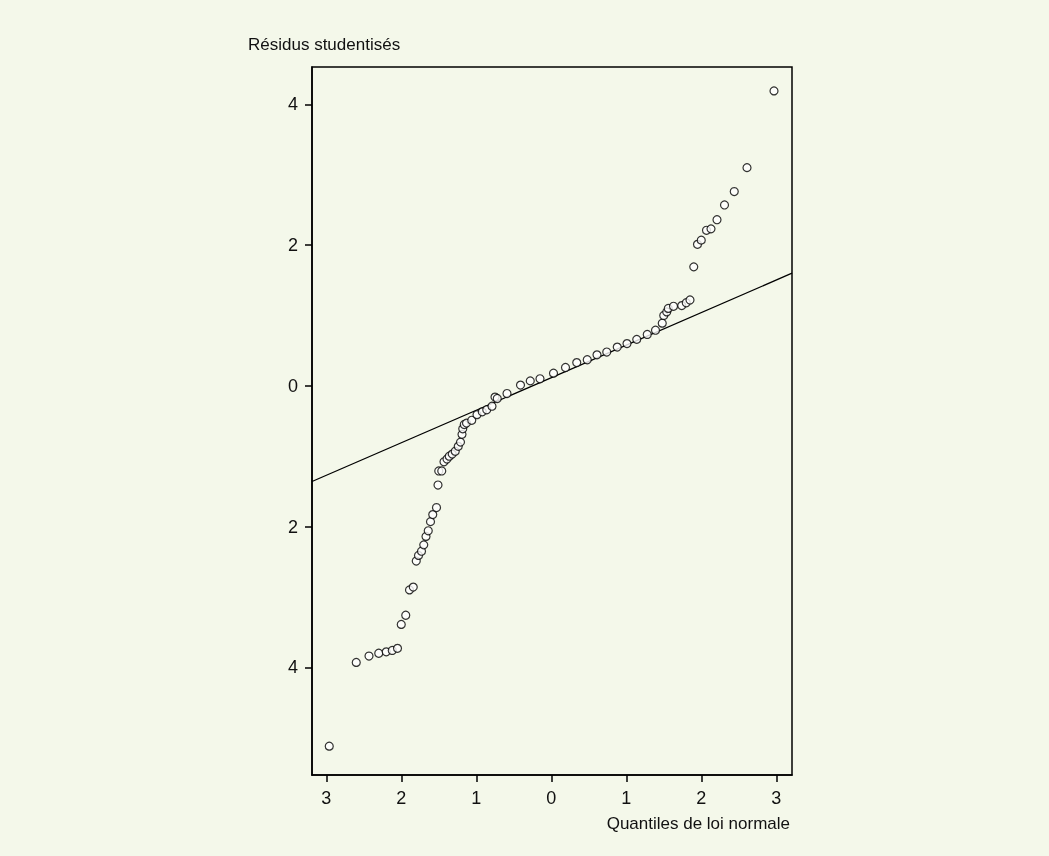 This screenshot has width=1049, height=856. What do you see at coordinates (324, 44) in the screenshot?
I see `y-axis-title: Résidus studentisés` at bounding box center [324, 44].